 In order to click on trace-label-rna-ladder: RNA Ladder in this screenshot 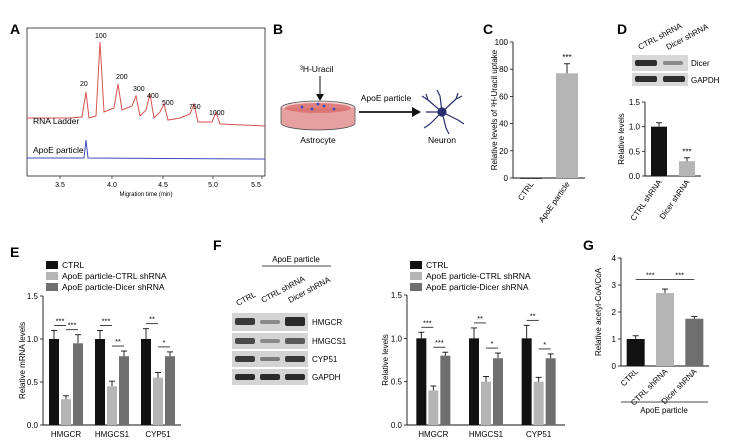, I will do `click(56, 121)`.